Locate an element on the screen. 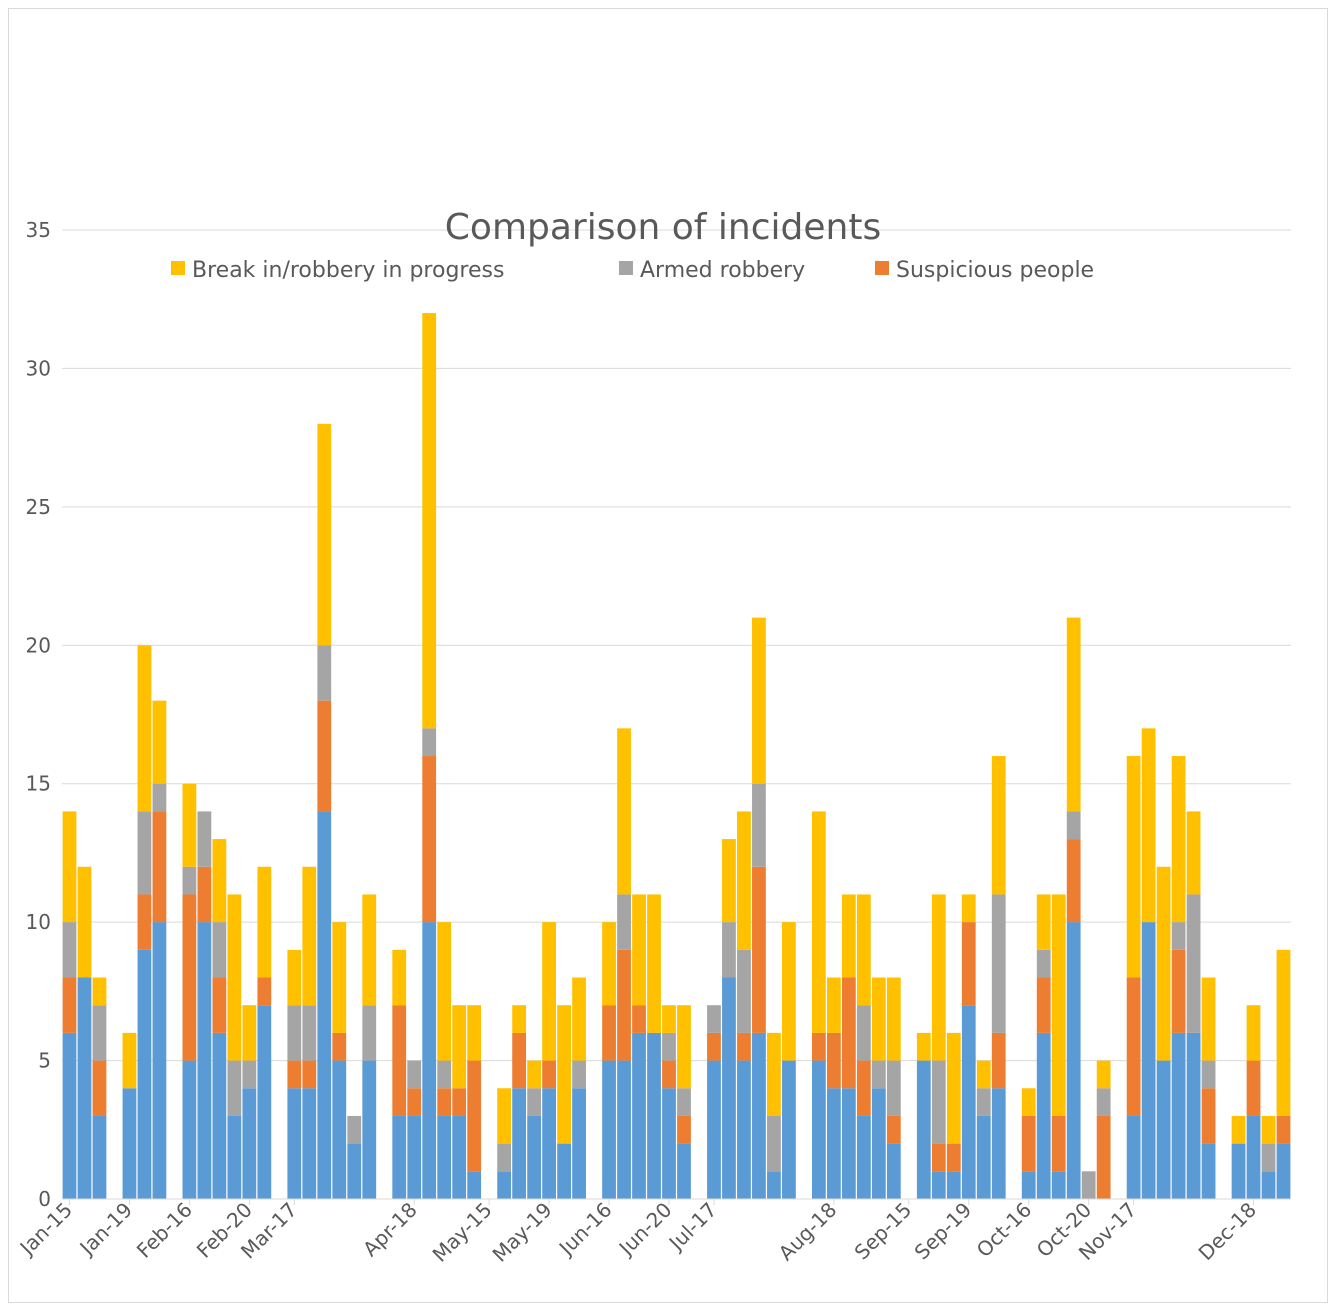  y-tick-label: 15 is located at coordinates (38, 784).